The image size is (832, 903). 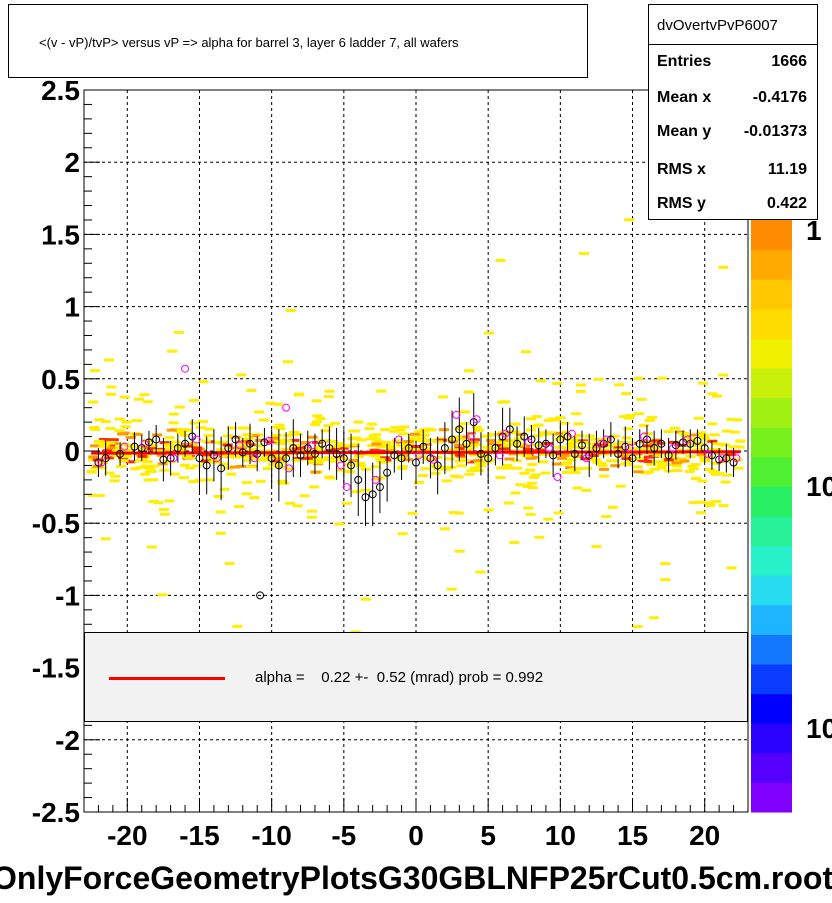 What do you see at coordinates (704, 835) in the screenshot?
I see `x-tick-label: 20` at bounding box center [704, 835].